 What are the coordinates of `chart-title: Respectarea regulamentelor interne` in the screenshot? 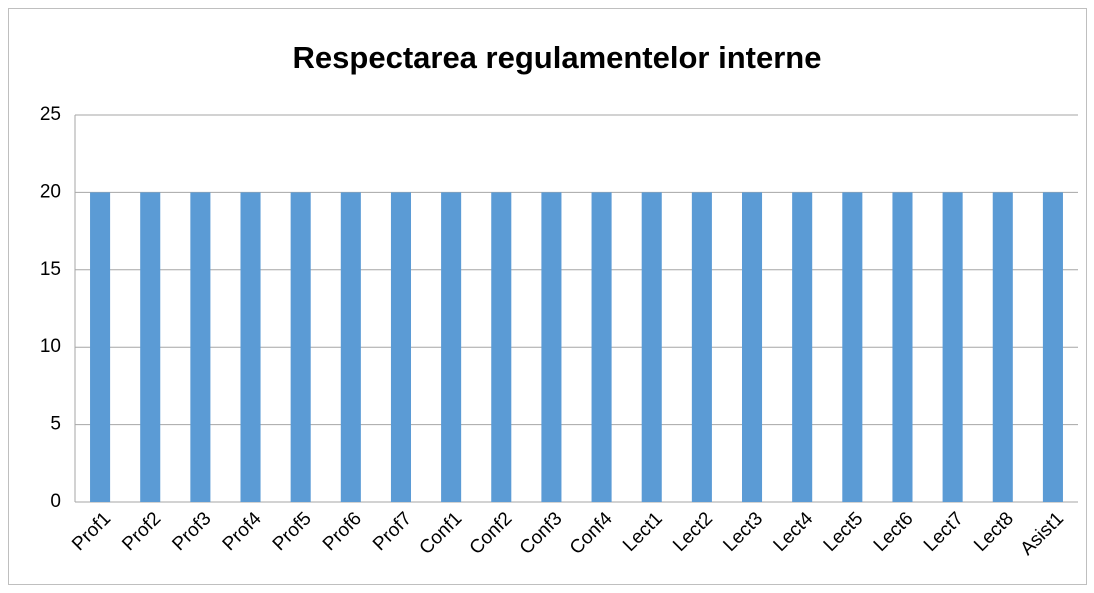 It's located at (557, 57).